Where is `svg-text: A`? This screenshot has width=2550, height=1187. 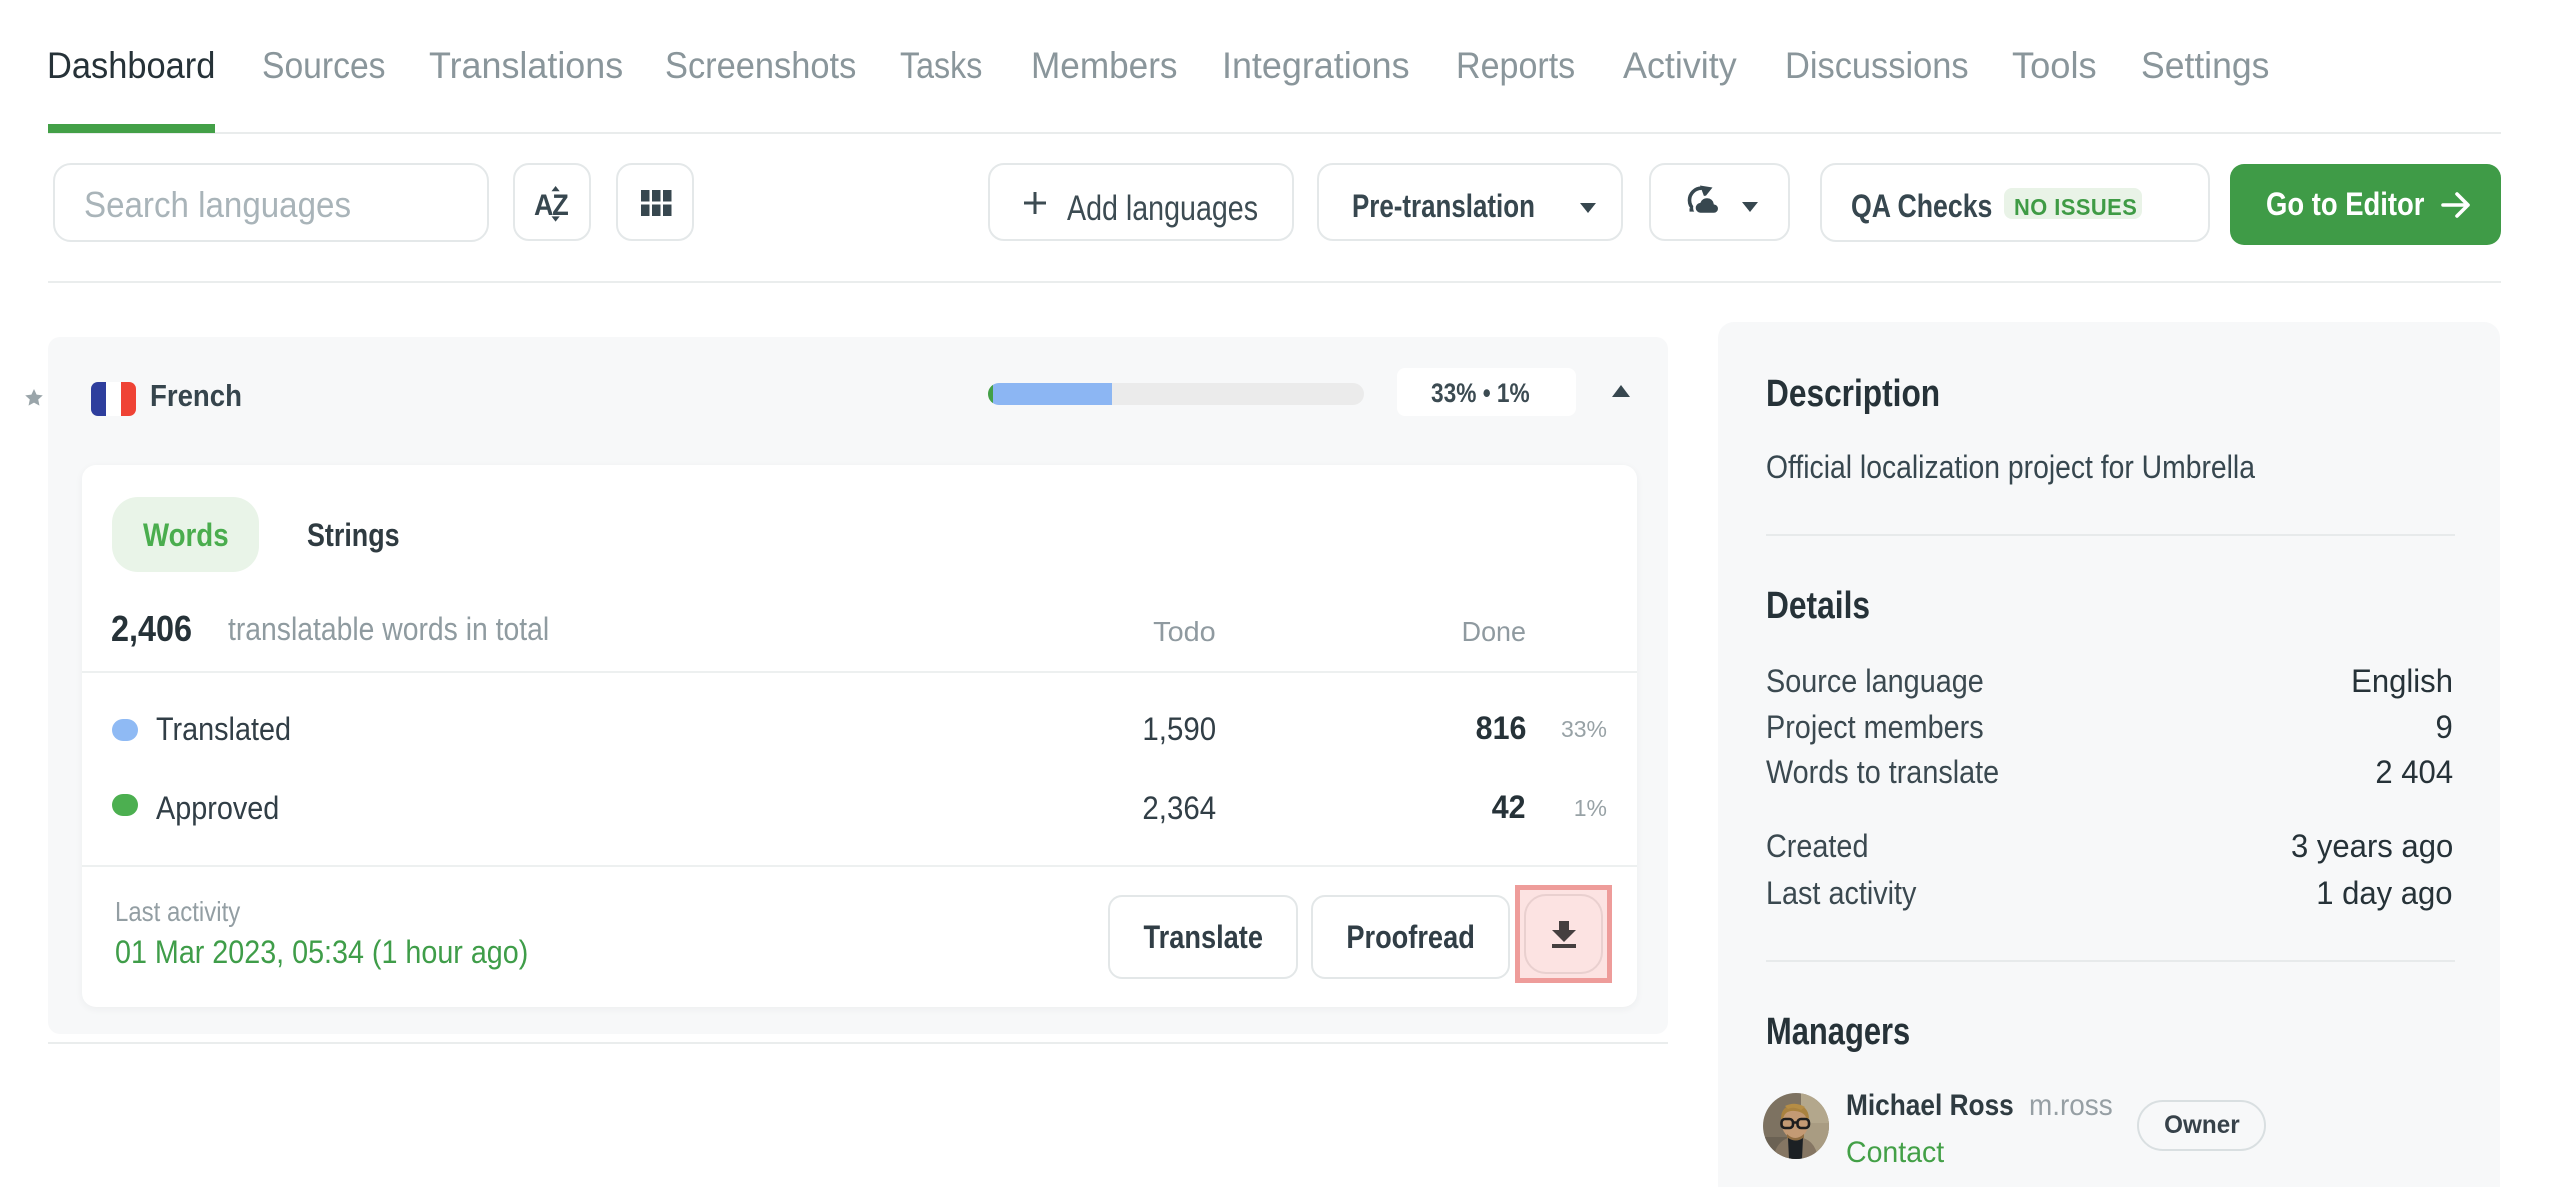 svg-text: A is located at coordinates (543, 206).